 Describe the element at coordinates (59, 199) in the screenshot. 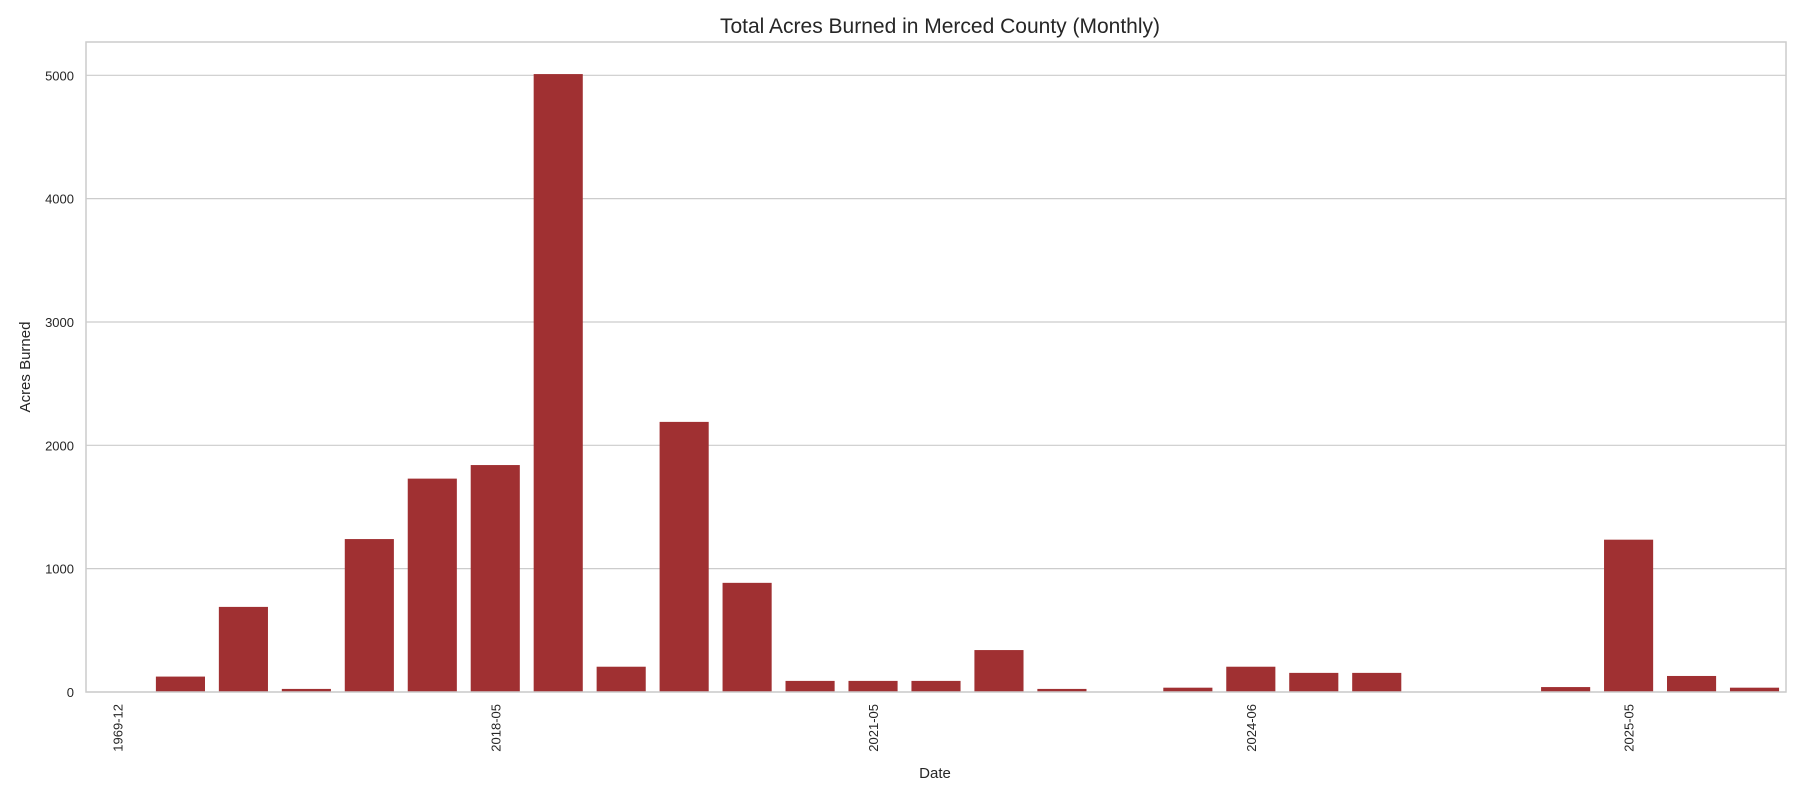

I see `y-tick-label: 4000` at that location.